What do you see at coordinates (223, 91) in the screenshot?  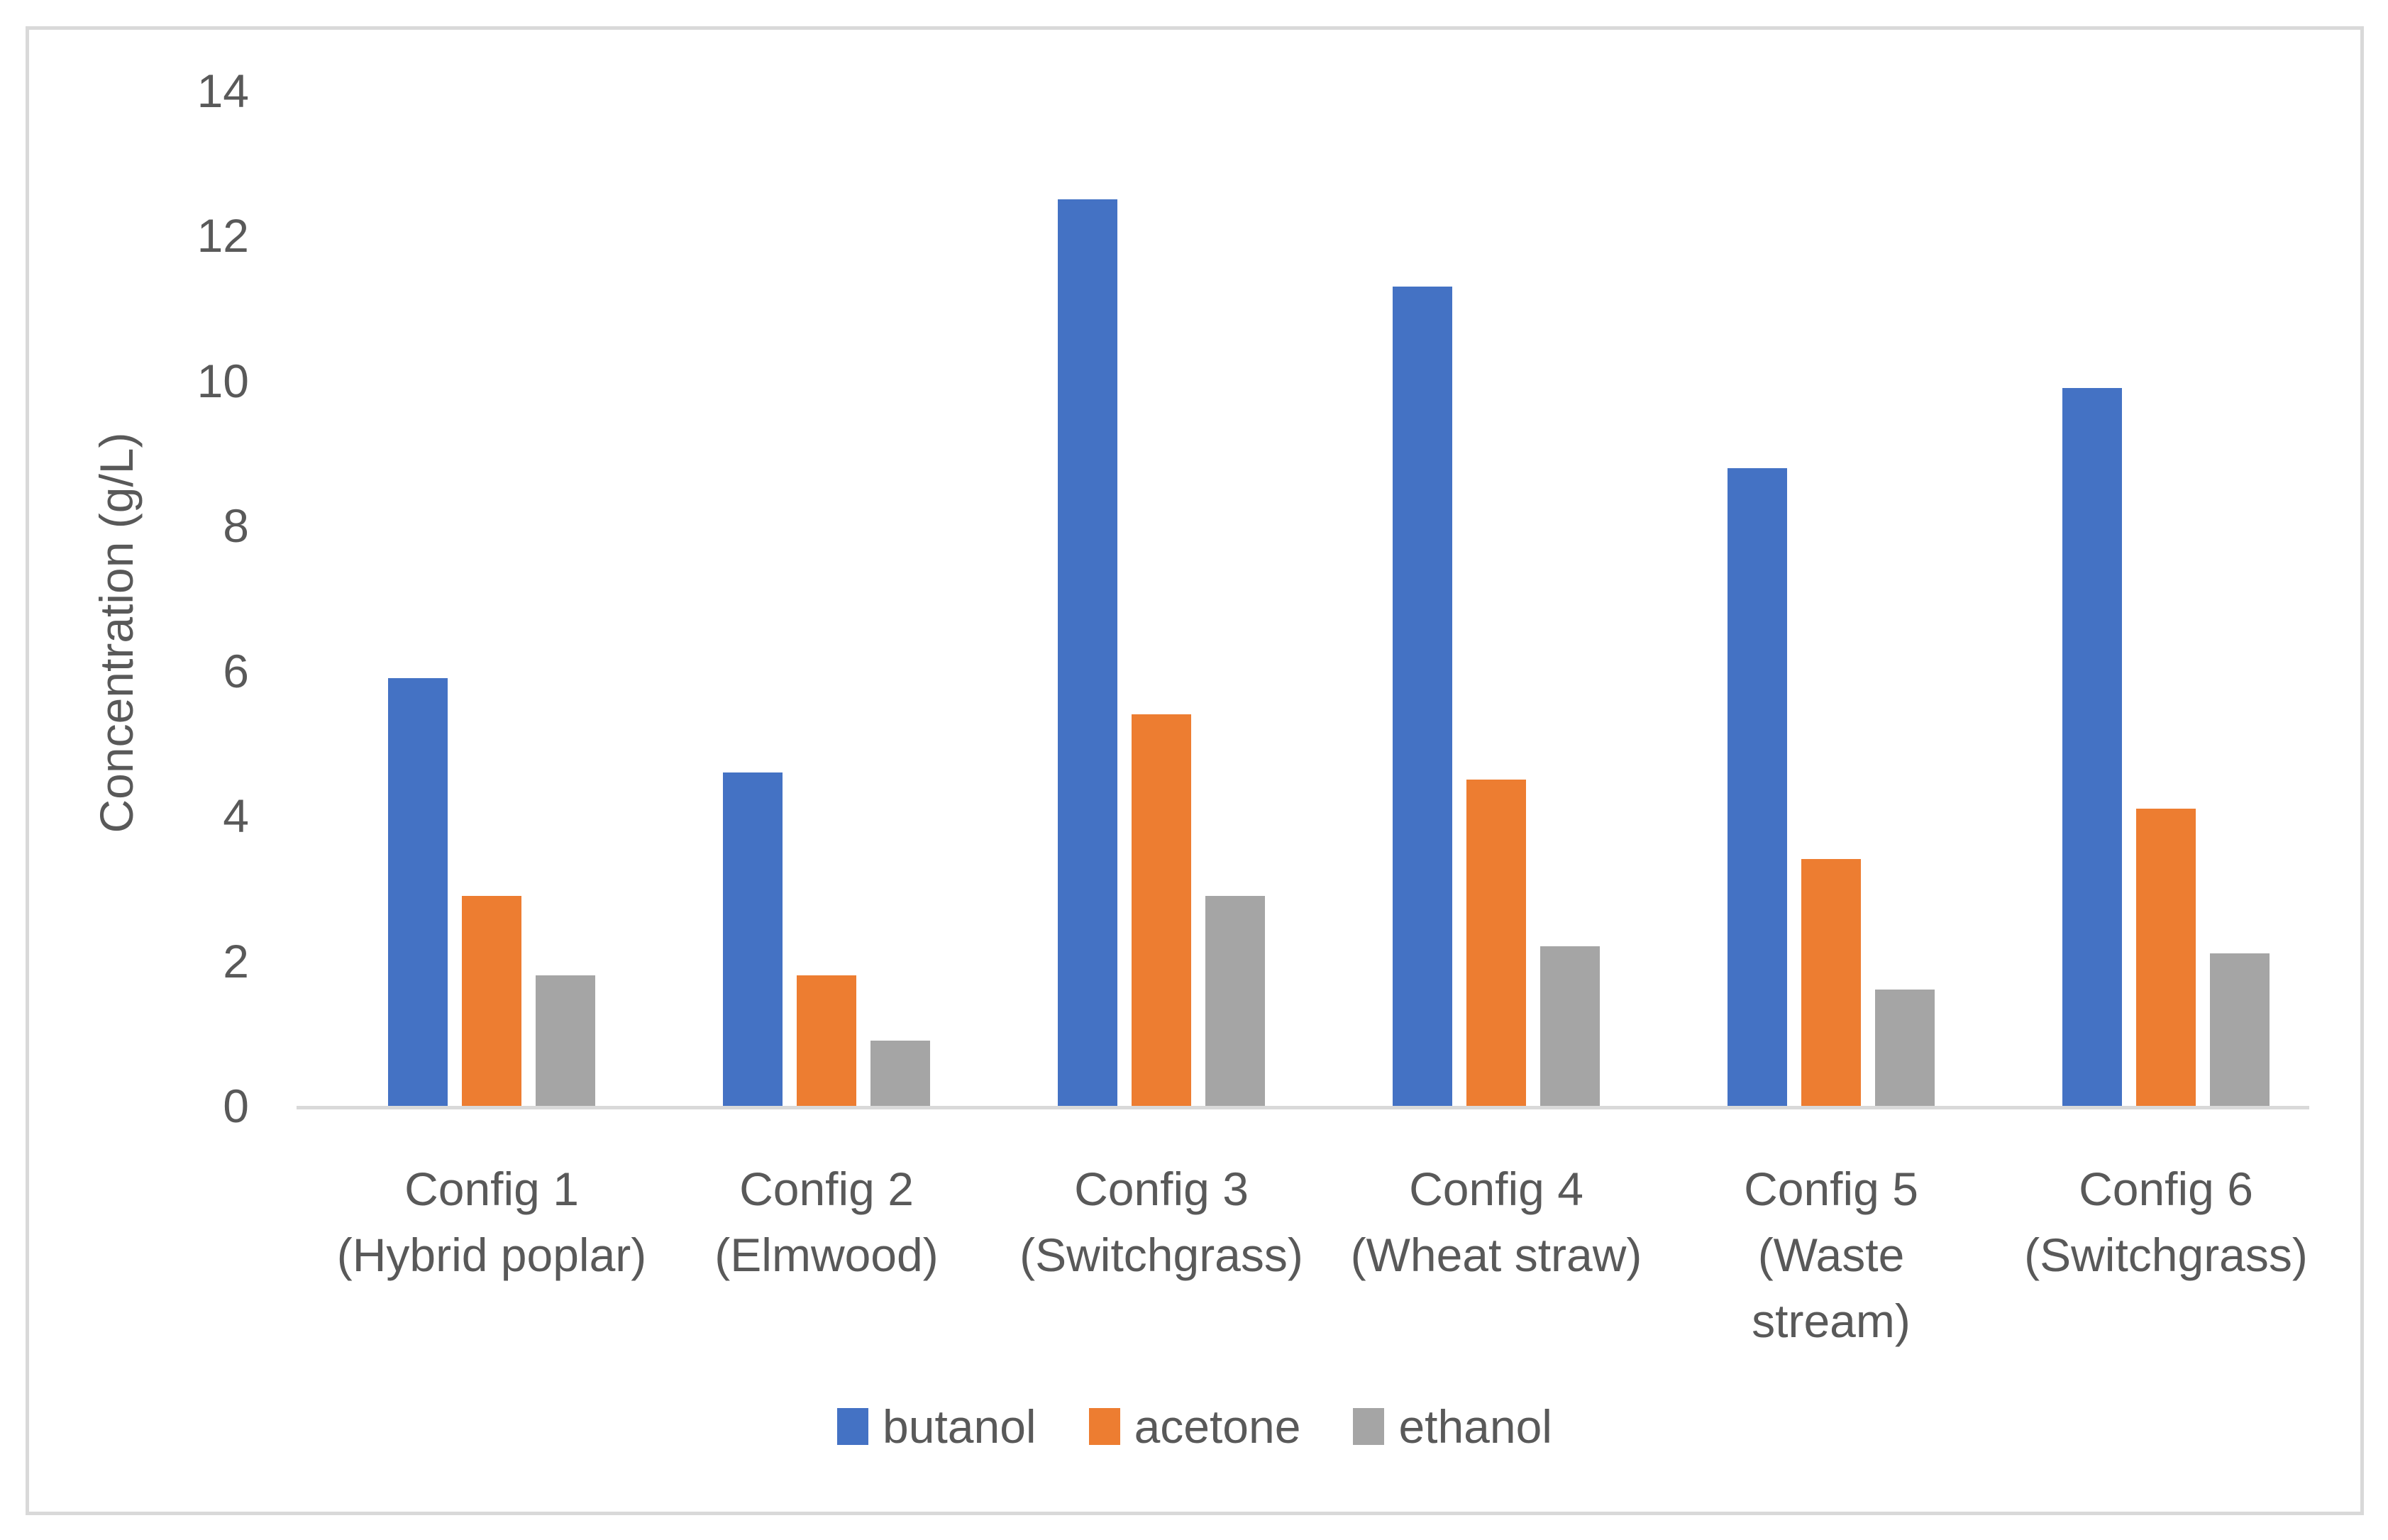 I see `y-tick-label: 14` at bounding box center [223, 91].